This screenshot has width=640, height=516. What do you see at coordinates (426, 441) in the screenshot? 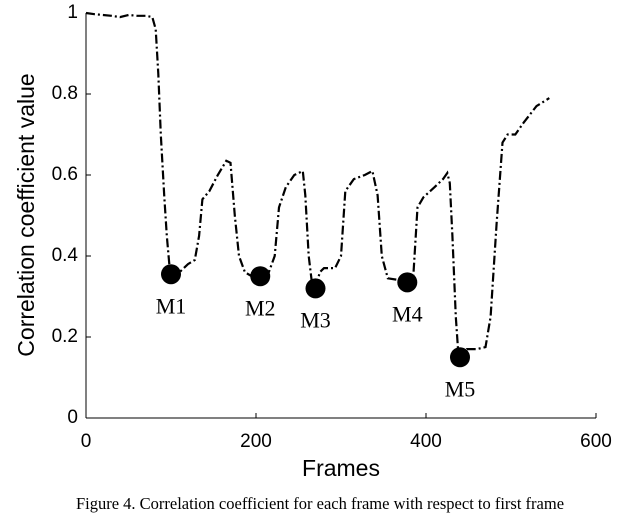
I see `x-tick-label: 400` at bounding box center [426, 441].